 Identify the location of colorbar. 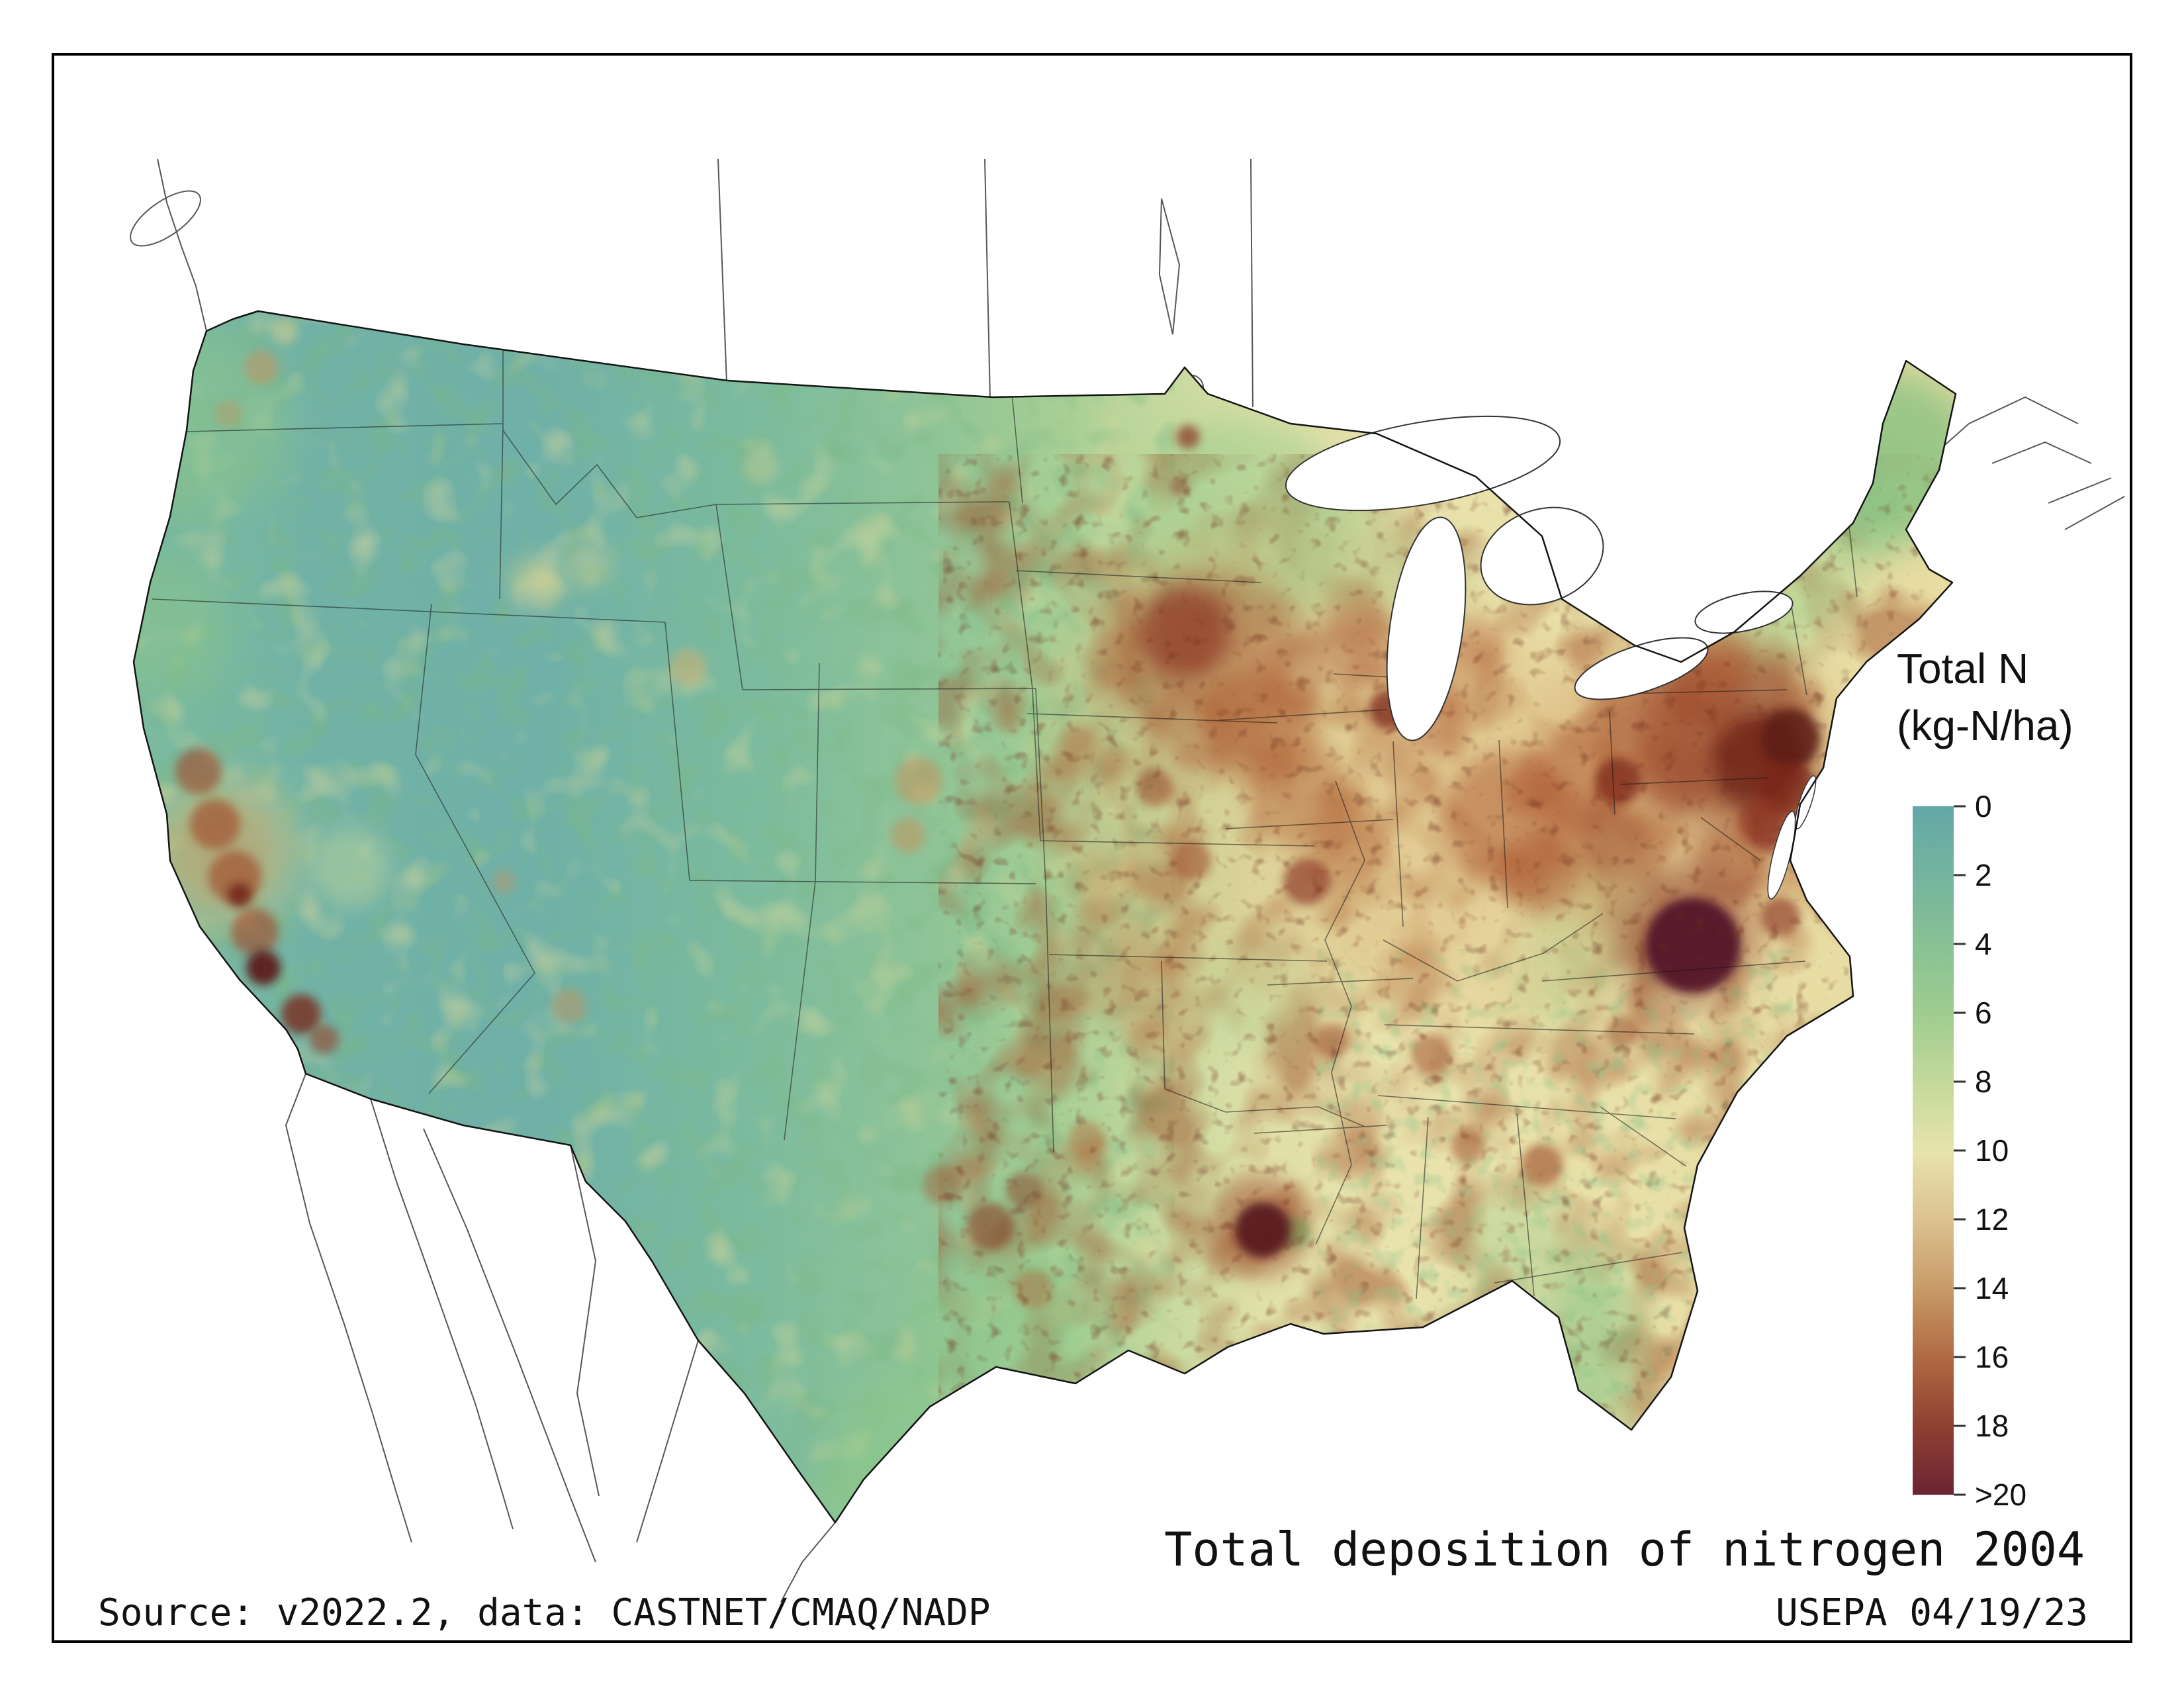
(1934, 1150).